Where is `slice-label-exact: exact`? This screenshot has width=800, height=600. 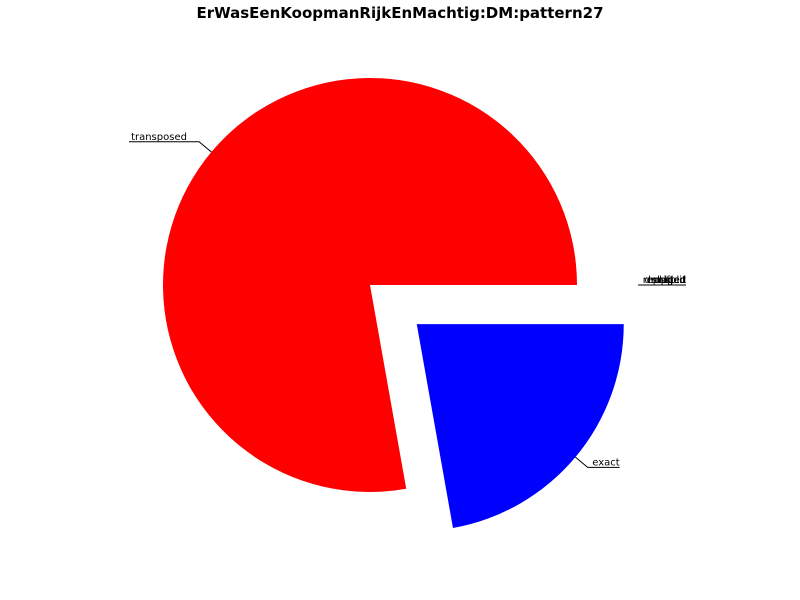 slice-label-exact: exact is located at coordinates (606, 462).